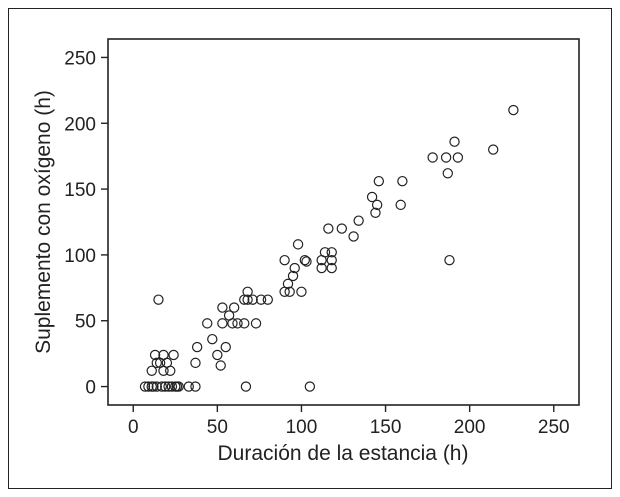 The width and height of the screenshot is (620, 497). Describe the element at coordinates (85, 322) in the screenshot. I see `y-tick-label: 50` at that location.